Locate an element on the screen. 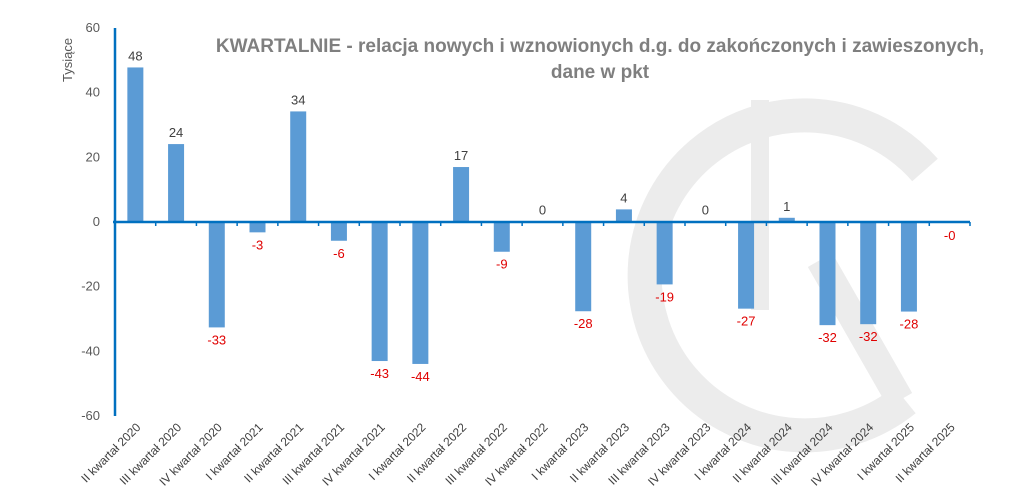 The height and width of the screenshot is (503, 1024). chart-title-line2: dane w pkt is located at coordinates (600, 72).